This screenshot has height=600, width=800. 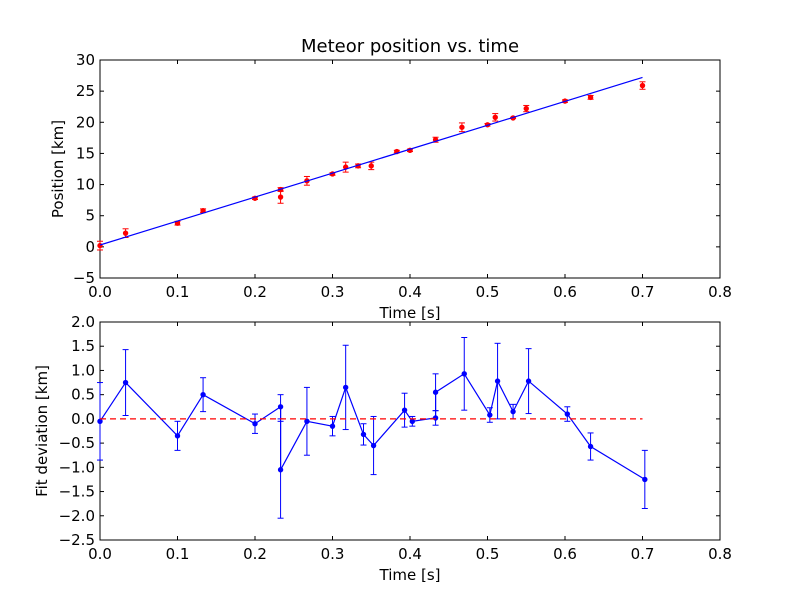 What do you see at coordinates (85, 91) in the screenshot?
I see `y-tick-label: 25` at bounding box center [85, 91].